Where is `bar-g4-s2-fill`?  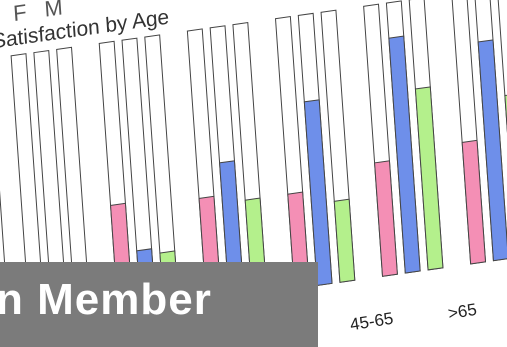 bar-g4-s2-fill is located at coordinates (429, 178).